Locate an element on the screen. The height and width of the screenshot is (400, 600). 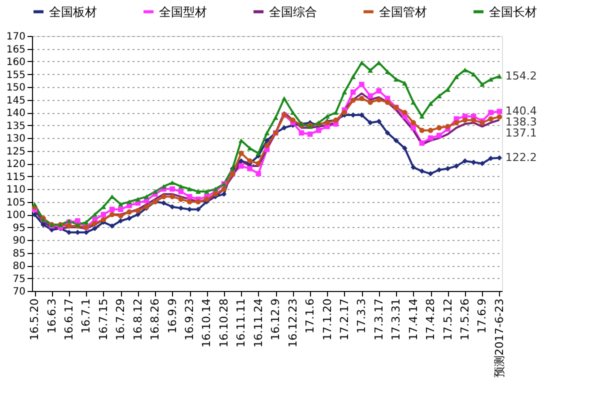
x-tick-label: 17.1.20 is located at coordinates (327, 319).